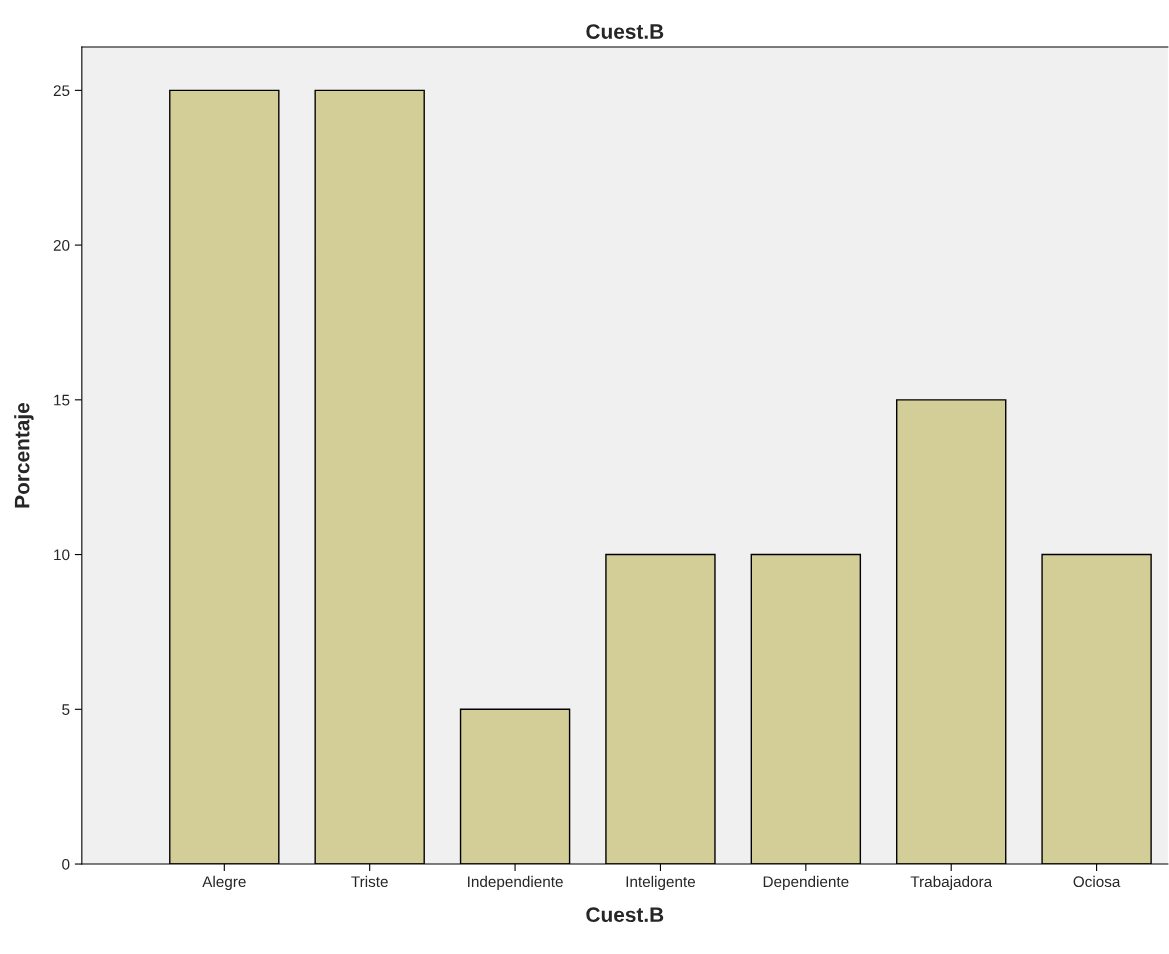 Image resolution: width=1169 pixels, height=954 pixels. I want to click on y-tick-label: 15, so click(62, 400).